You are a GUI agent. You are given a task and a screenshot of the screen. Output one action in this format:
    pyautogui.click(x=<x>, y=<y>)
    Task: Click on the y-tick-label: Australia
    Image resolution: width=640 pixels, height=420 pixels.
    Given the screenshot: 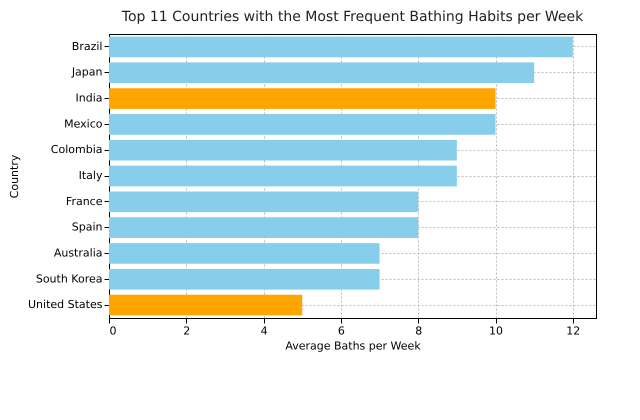 What is the action you would take?
    pyautogui.click(x=78, y=253)
    